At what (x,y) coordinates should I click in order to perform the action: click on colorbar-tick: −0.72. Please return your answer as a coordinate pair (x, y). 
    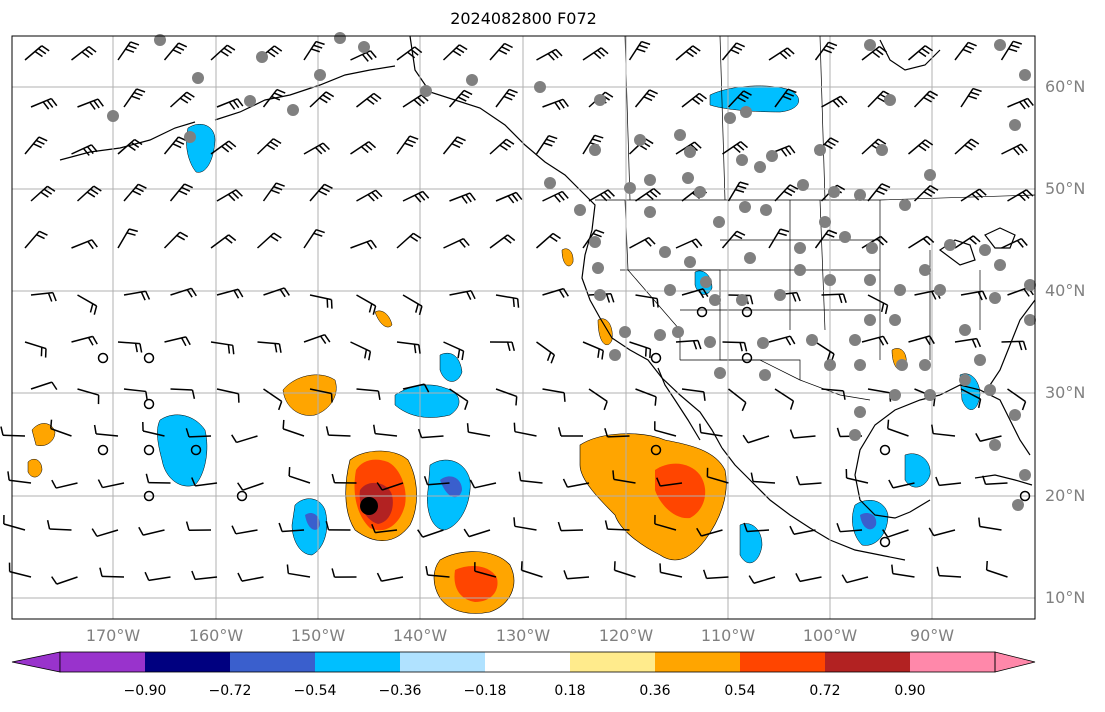
    Looking at the image, I should click on (230, 691).